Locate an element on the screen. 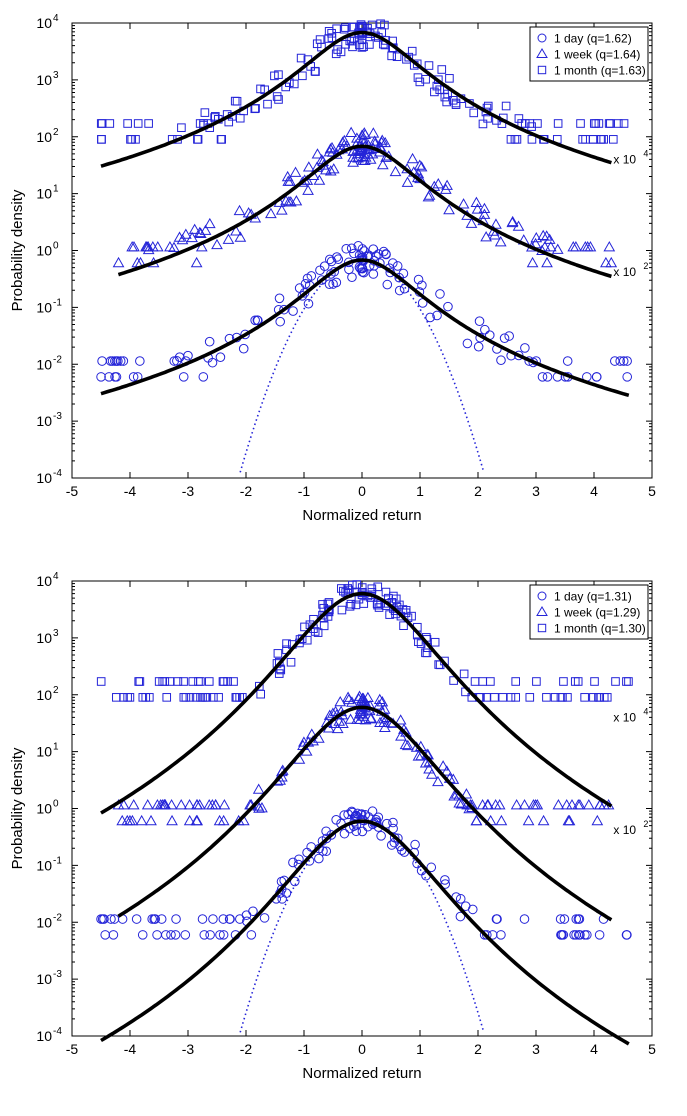 Image resolution: width=687 pixels, height=1116 pixels. gaussian-curve is located at coordinates (362, 926).